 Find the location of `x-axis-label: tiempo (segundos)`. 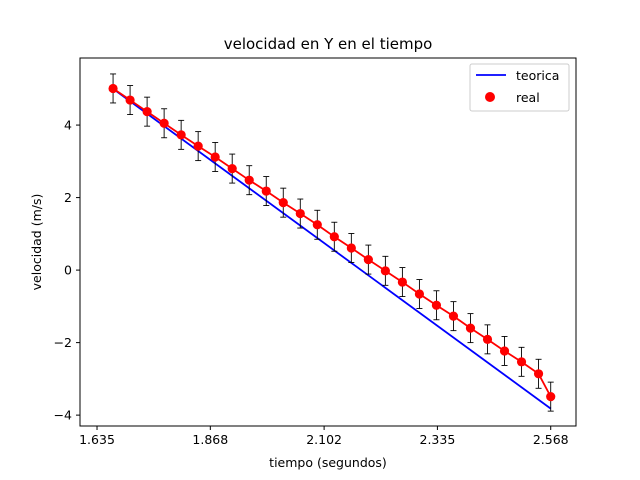

x-axis-label: tiempo (segundos) is located at coordinates (328, 462).